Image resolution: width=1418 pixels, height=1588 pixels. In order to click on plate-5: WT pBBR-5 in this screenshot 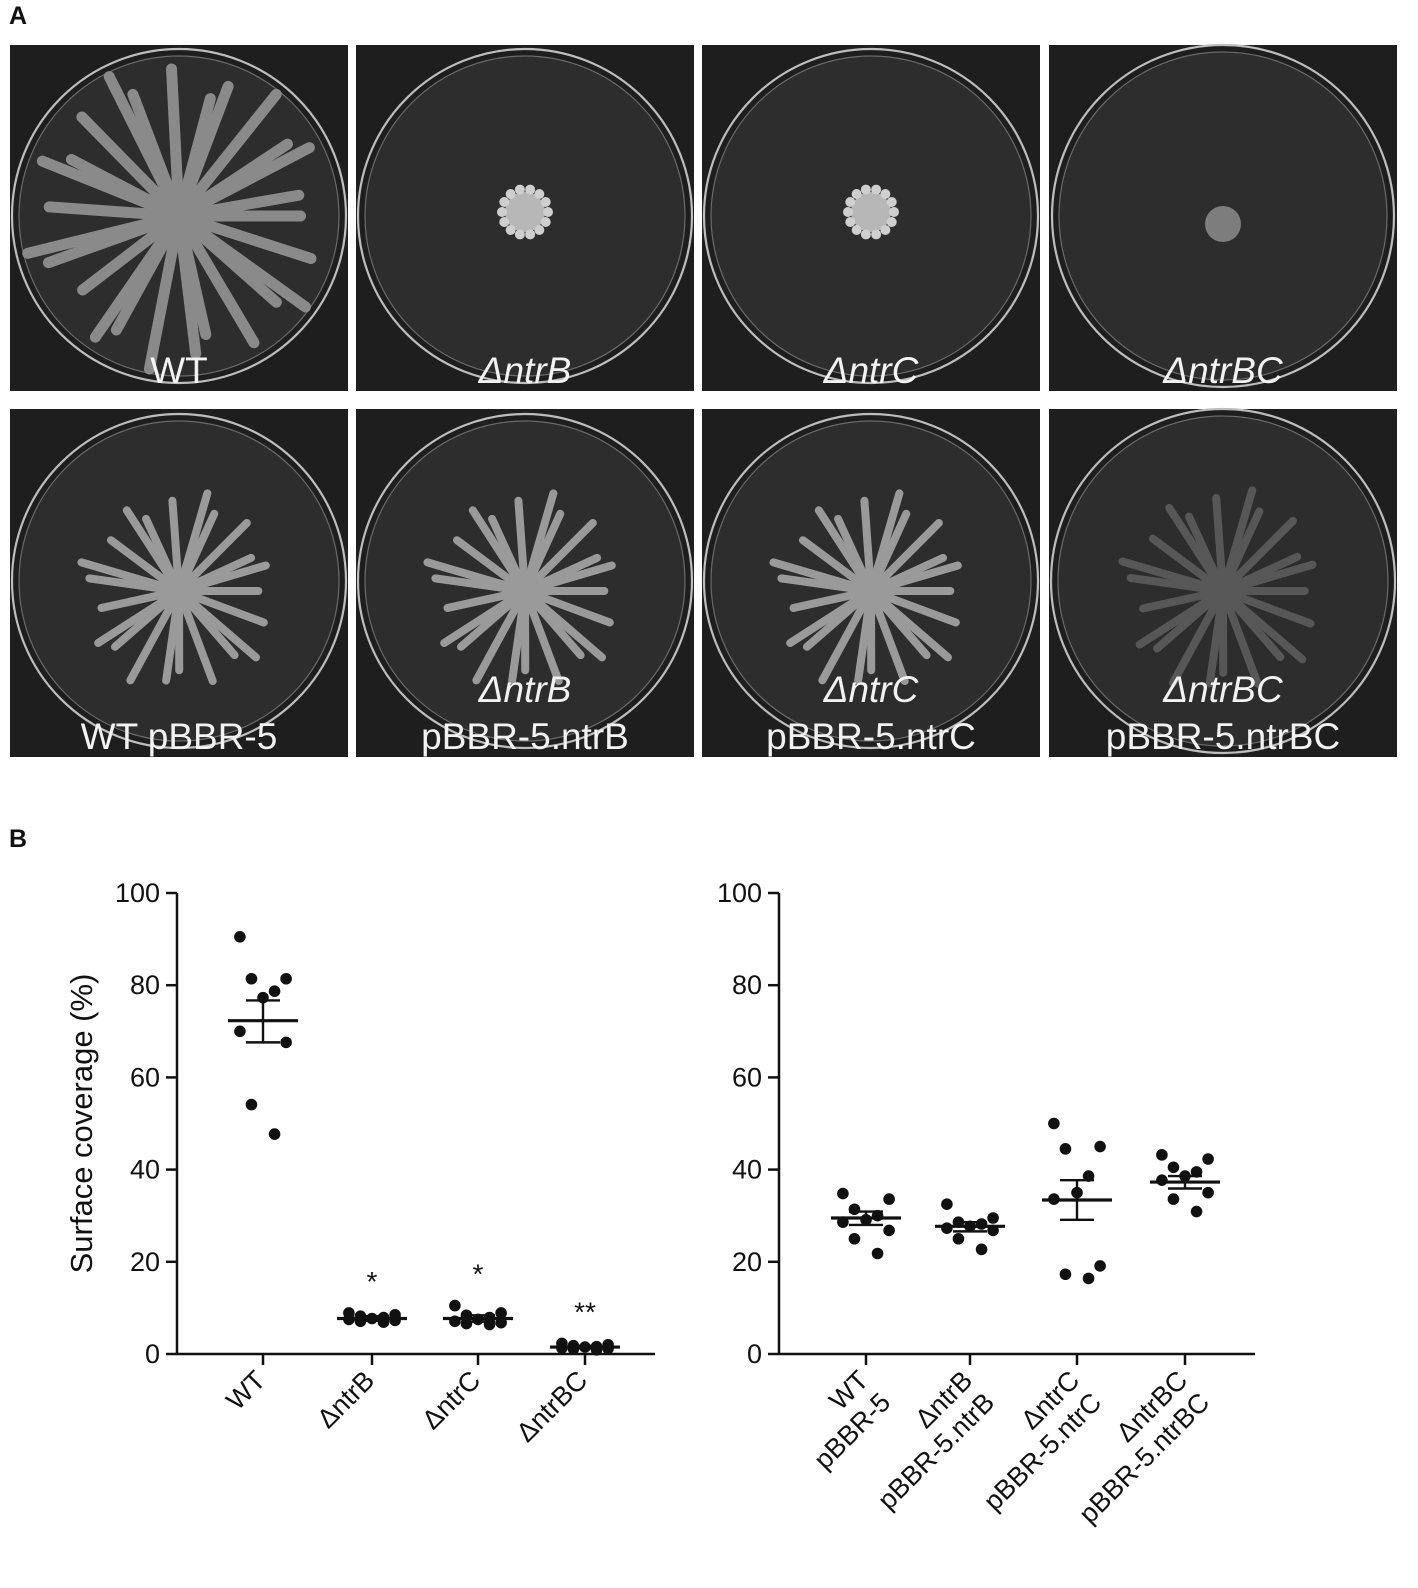, I will do `click(179, 583)`.